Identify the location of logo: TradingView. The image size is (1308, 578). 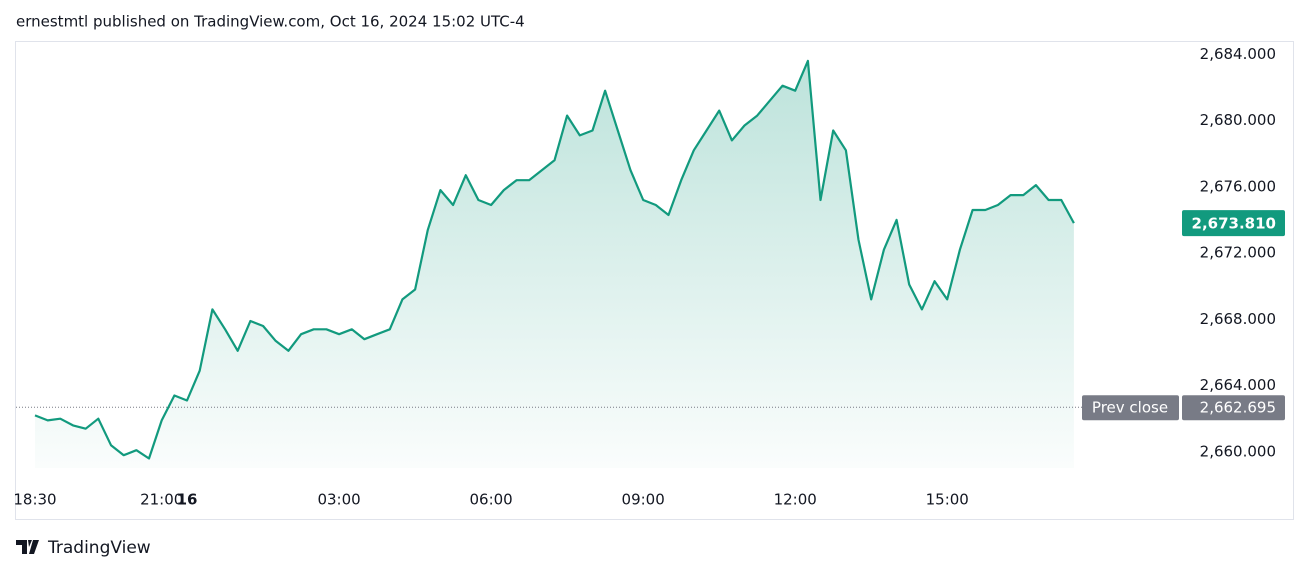
(83, 548).